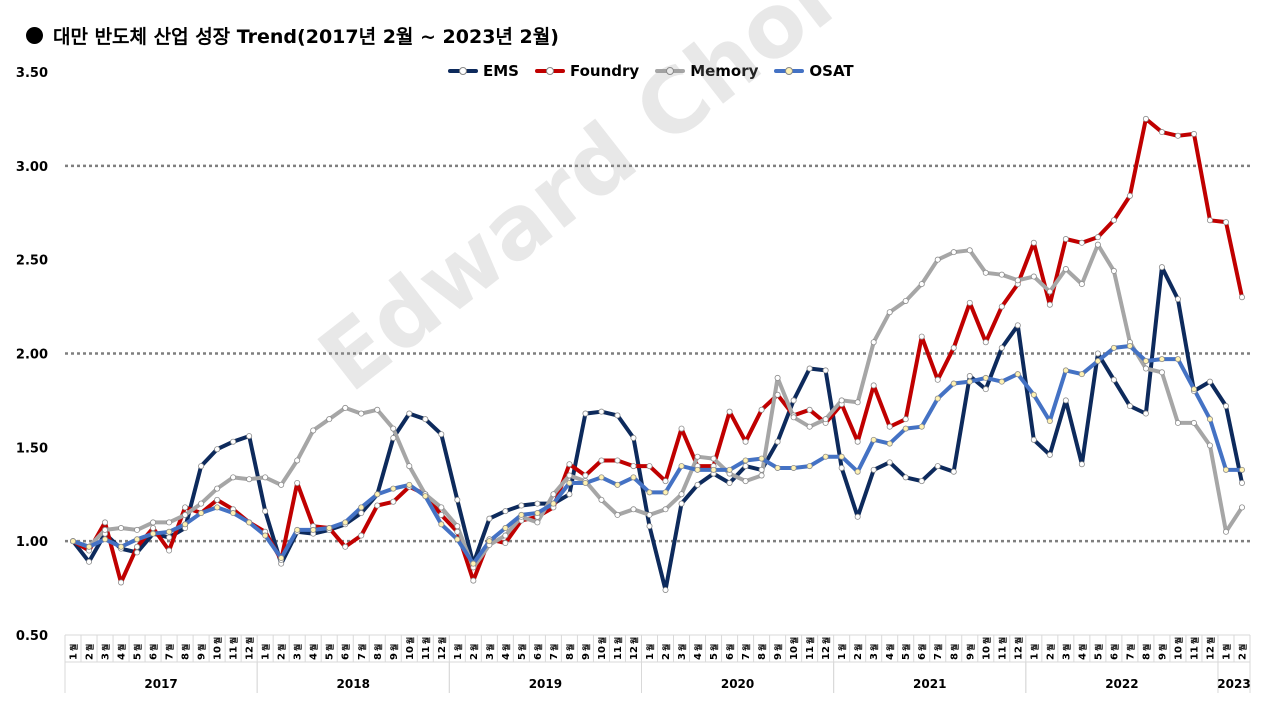 The height and width of the screenshot is (720, 1280). What do you see at coordinates (586, 71) in the screenshot?
I see `legend-item-foundry: Foundry` at bounding box center [586, 71].